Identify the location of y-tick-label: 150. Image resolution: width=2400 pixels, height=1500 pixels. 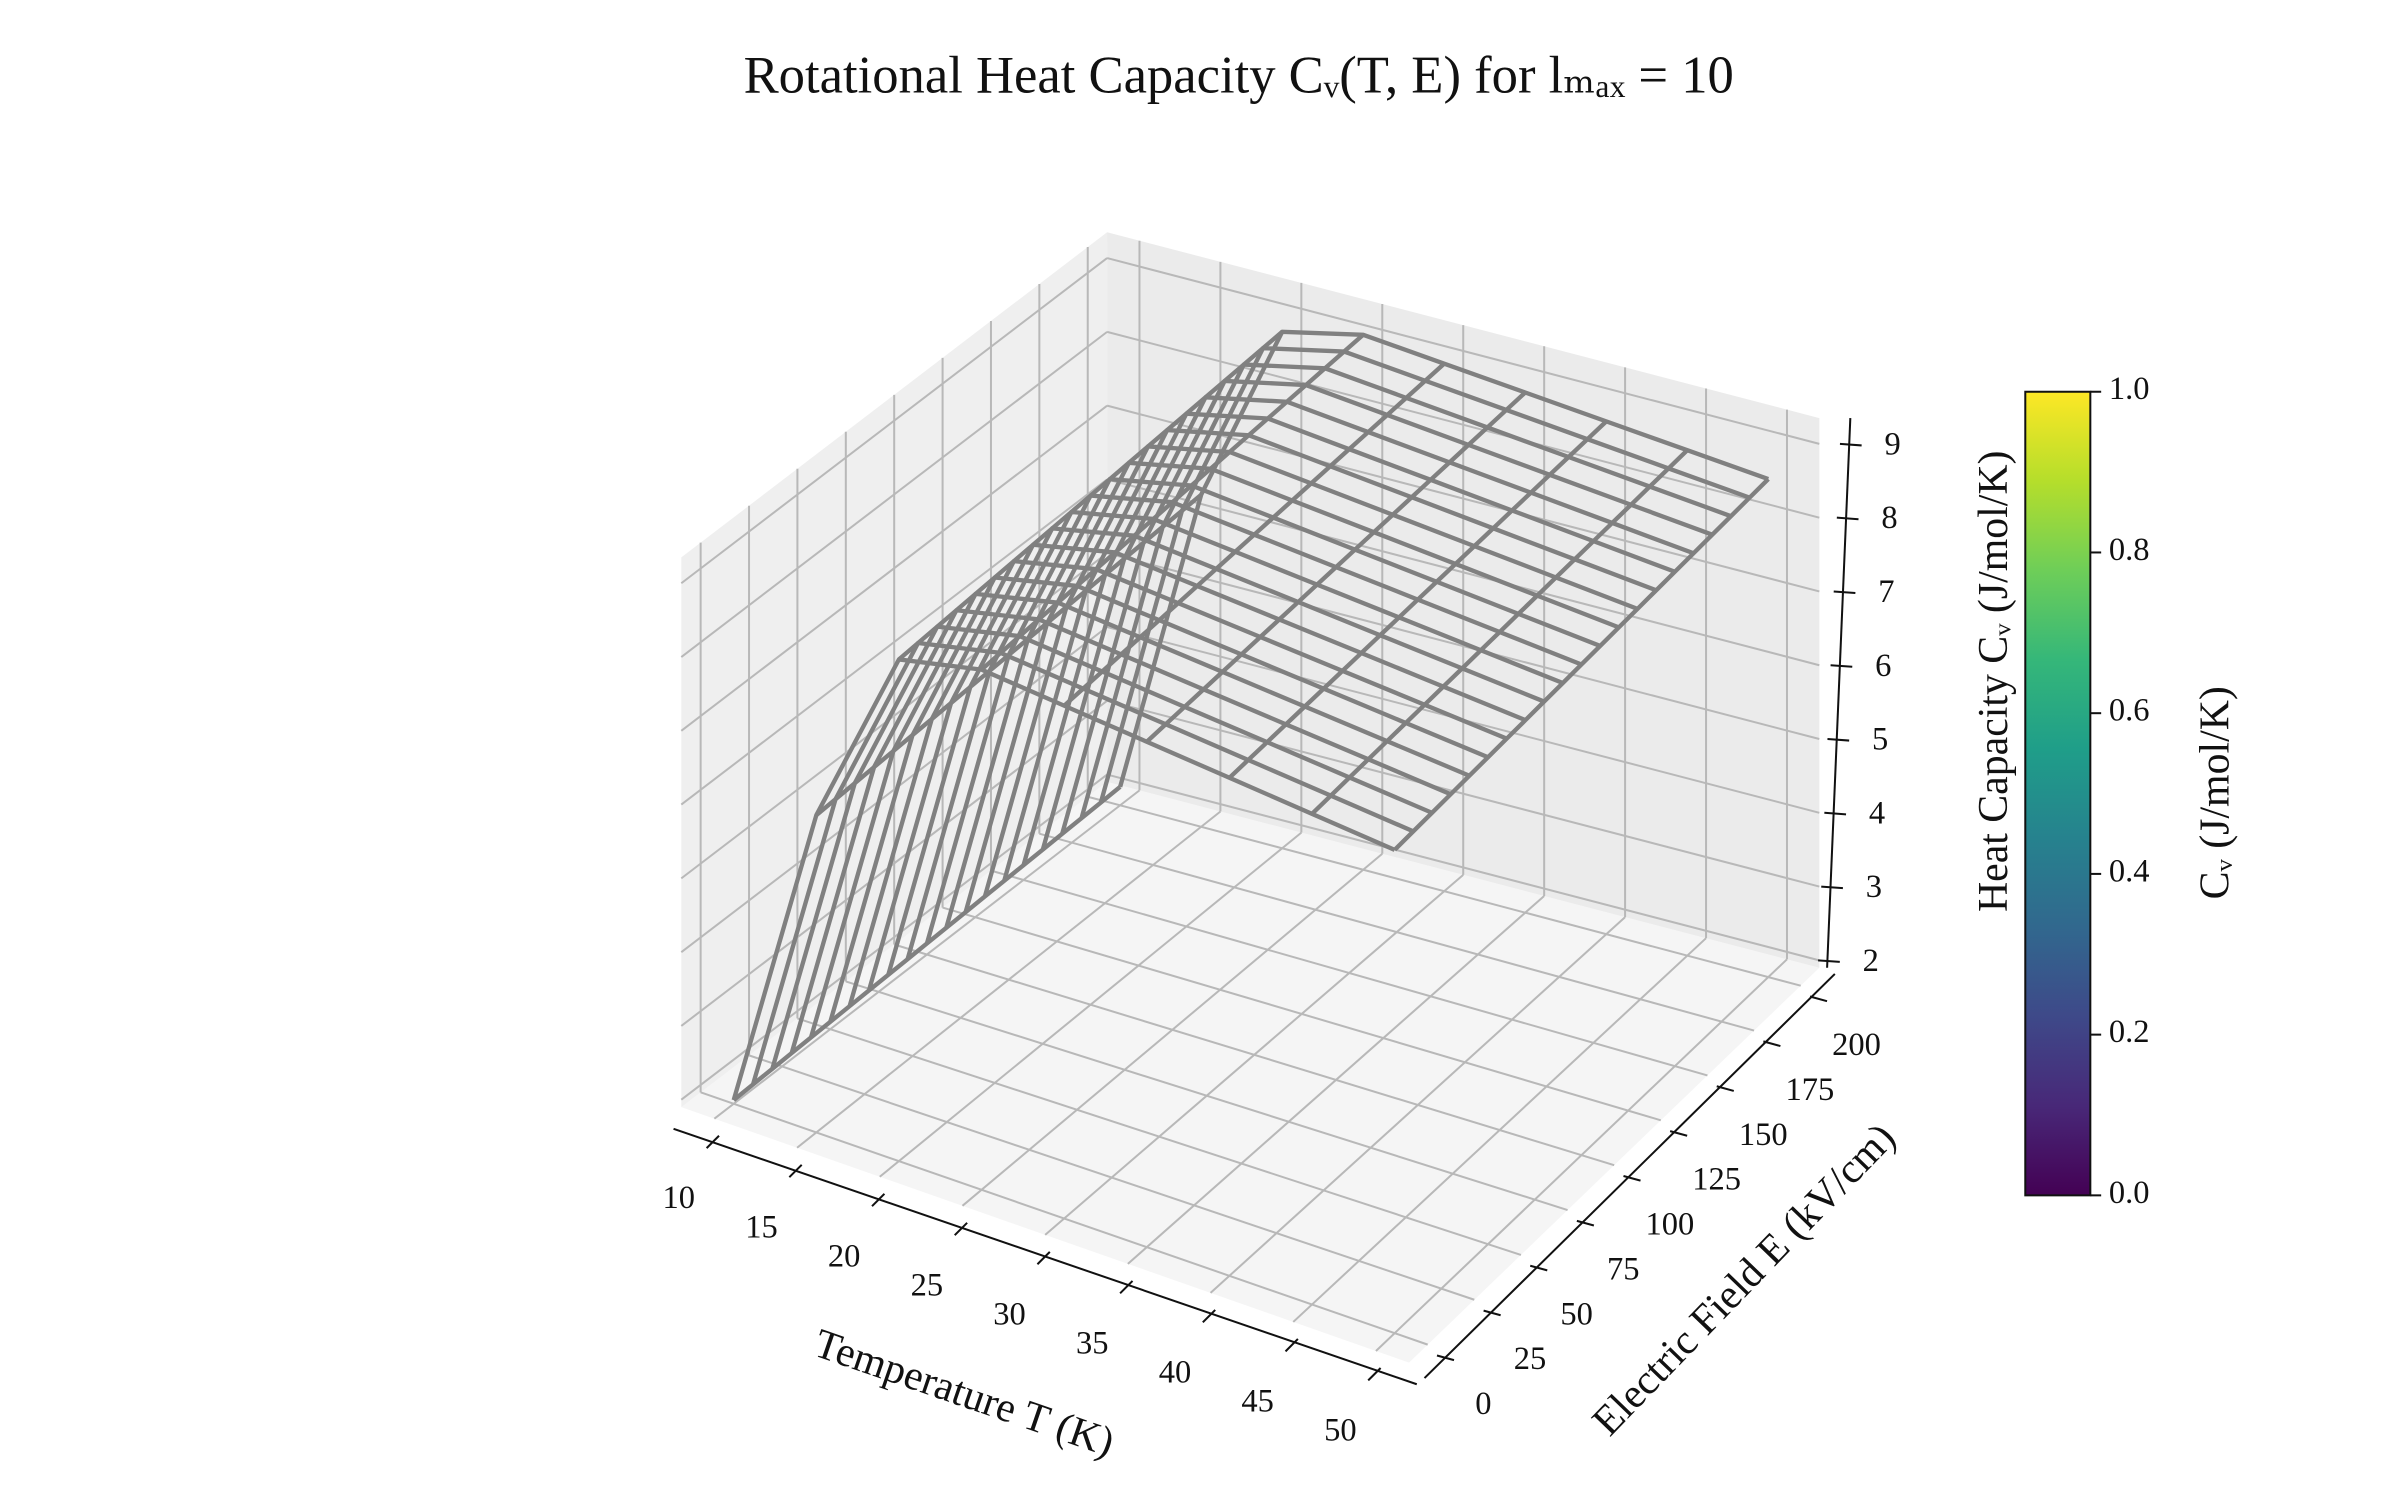
(1763, 1135).